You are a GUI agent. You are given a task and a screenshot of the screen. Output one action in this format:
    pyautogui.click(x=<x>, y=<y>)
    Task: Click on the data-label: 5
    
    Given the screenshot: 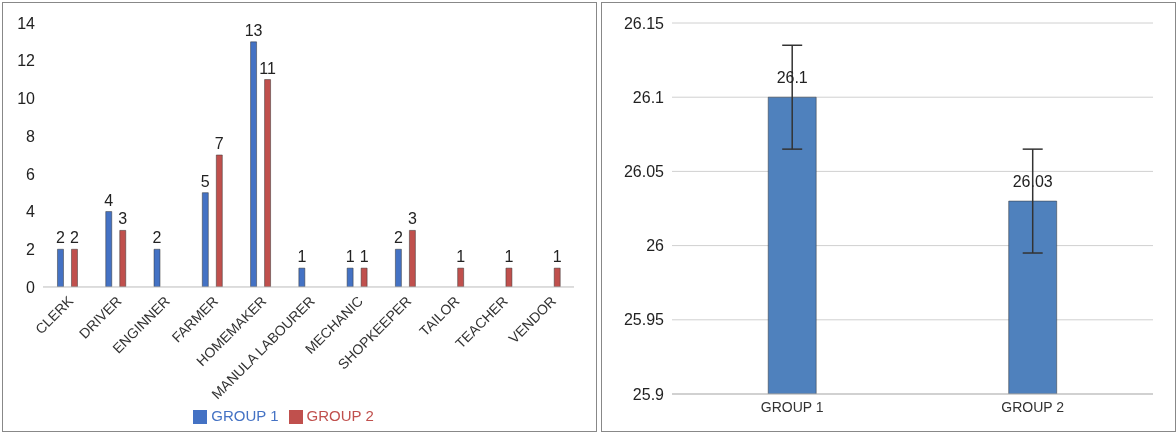 What is the action you would take?
    pyautogui.click(x=205, y=181)
    